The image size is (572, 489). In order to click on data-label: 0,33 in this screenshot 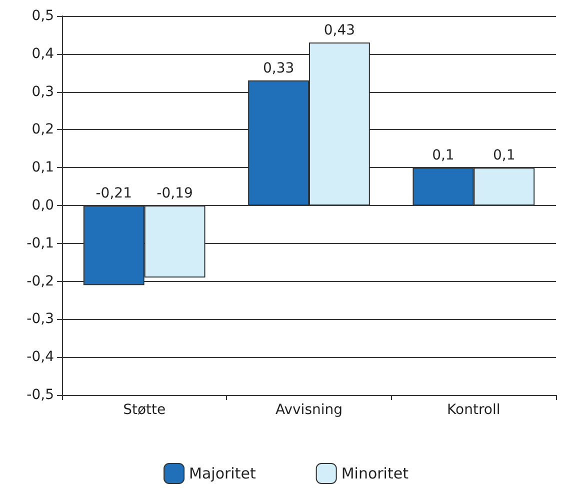, I will do `click(278, 68)`.